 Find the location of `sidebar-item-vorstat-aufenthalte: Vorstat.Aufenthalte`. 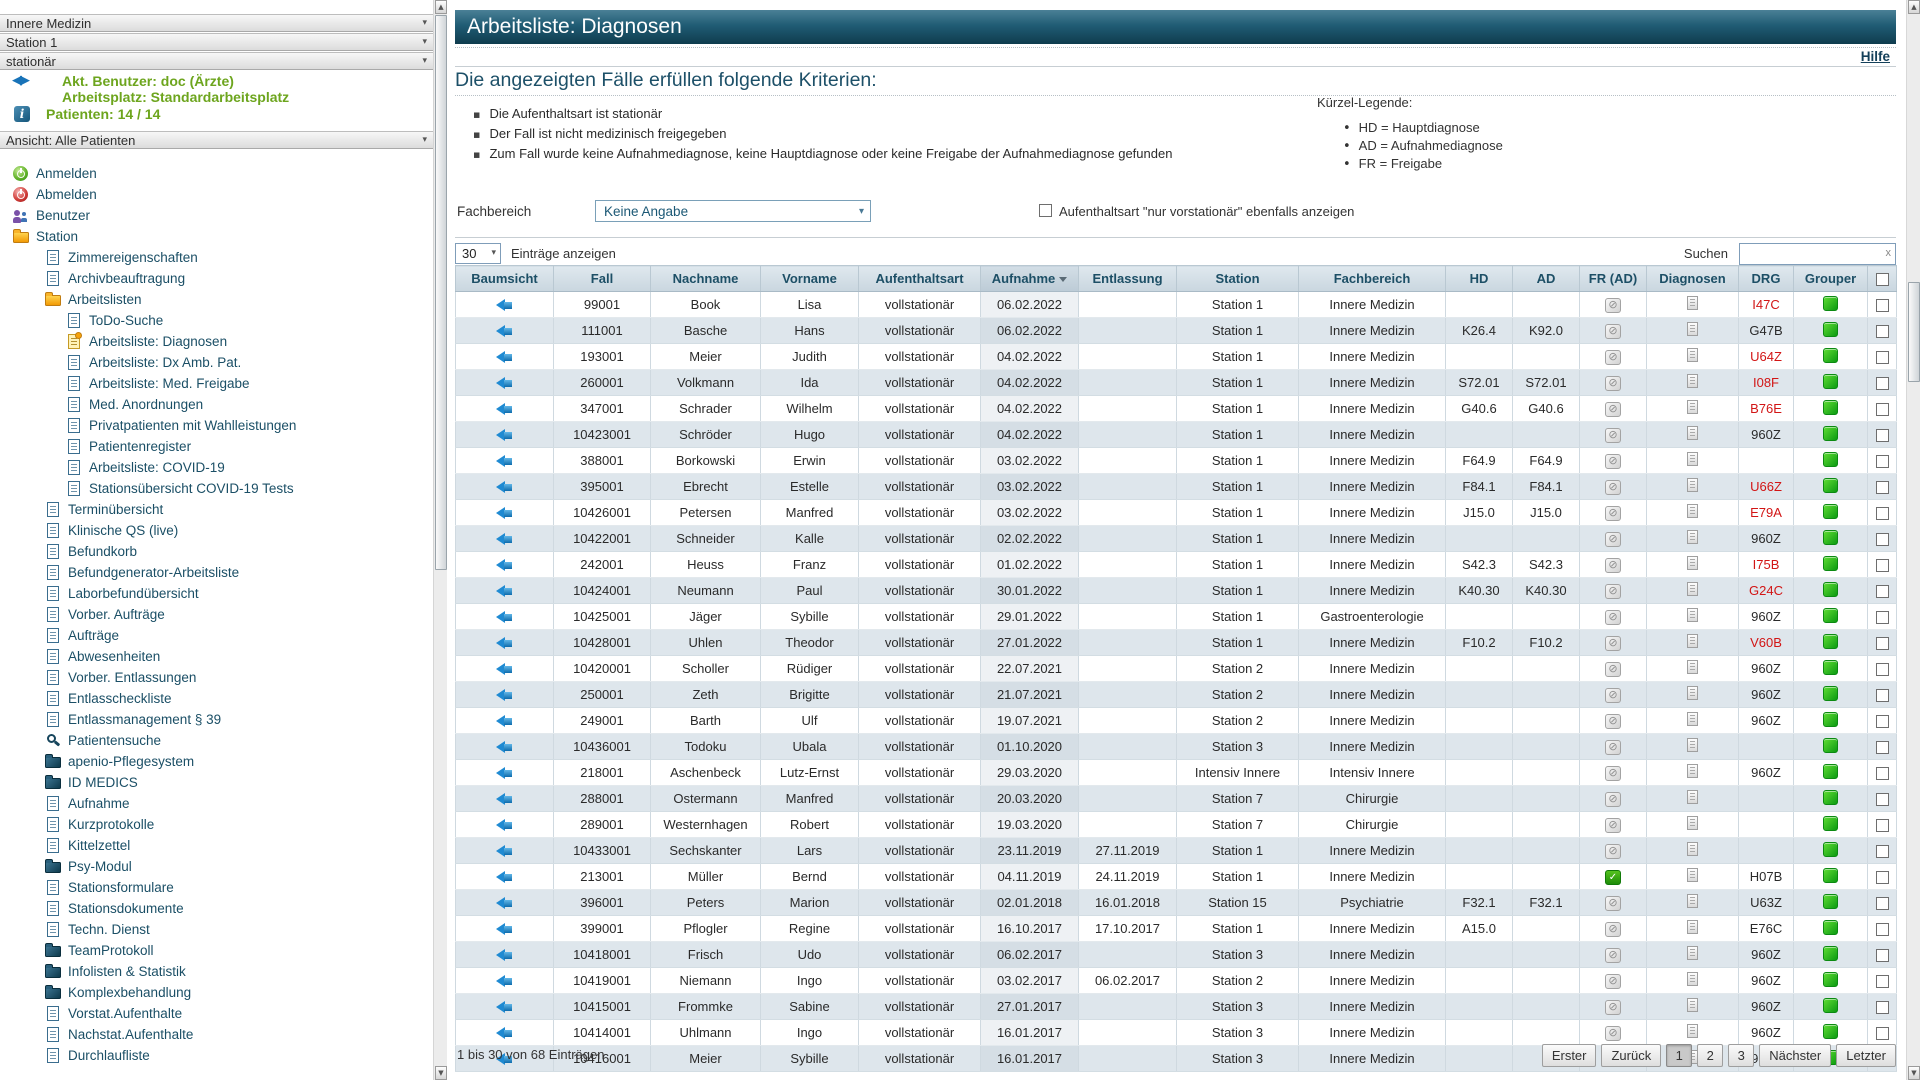

sidebar-item-vorstat-aufenthalte: Vorstat.Aufenthalte is located at coordinates (216, 1013).